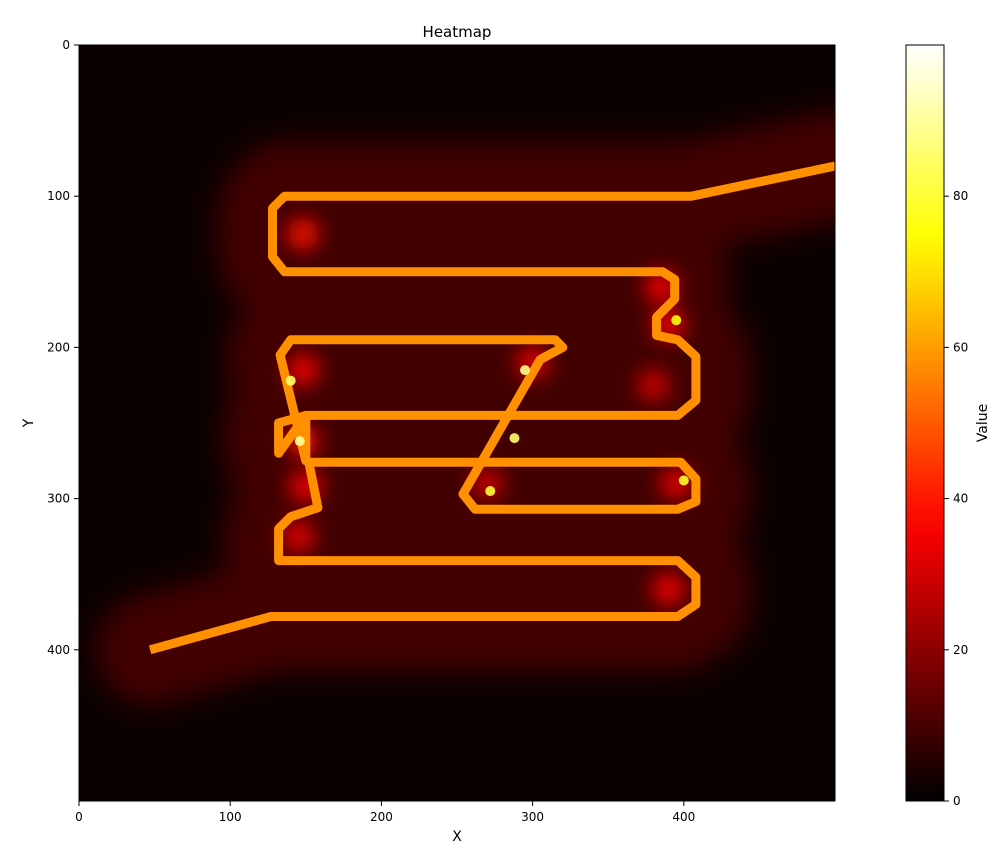  I want to click on x-axis: 0 100 200 300 400, so click(385, 812).